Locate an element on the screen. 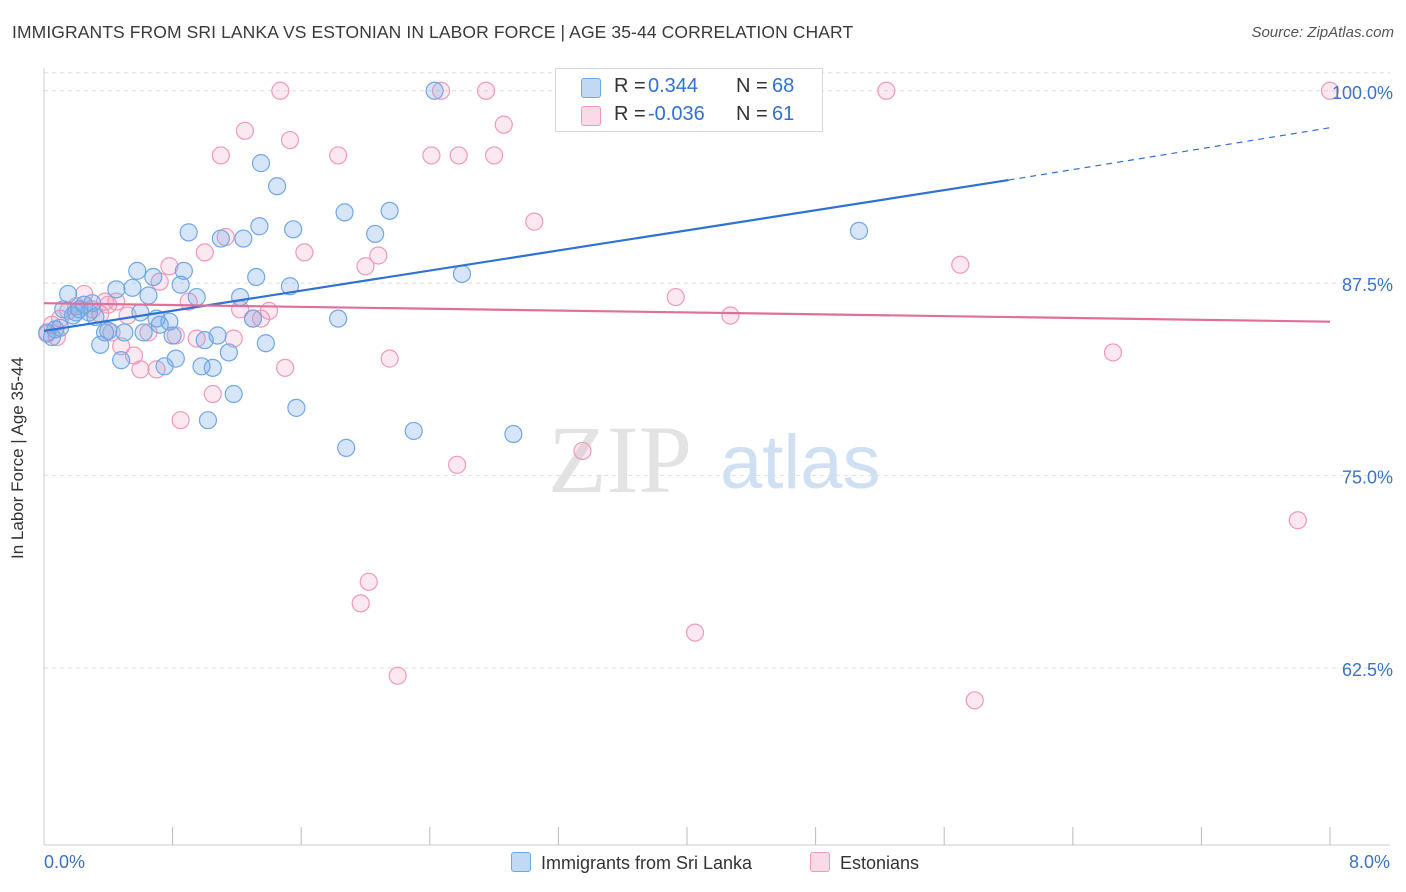 The width and height of the screenshot is (1406, 892). stats-row-pink: R = -0.036 N = 61 is located at coordinates (689, 115).